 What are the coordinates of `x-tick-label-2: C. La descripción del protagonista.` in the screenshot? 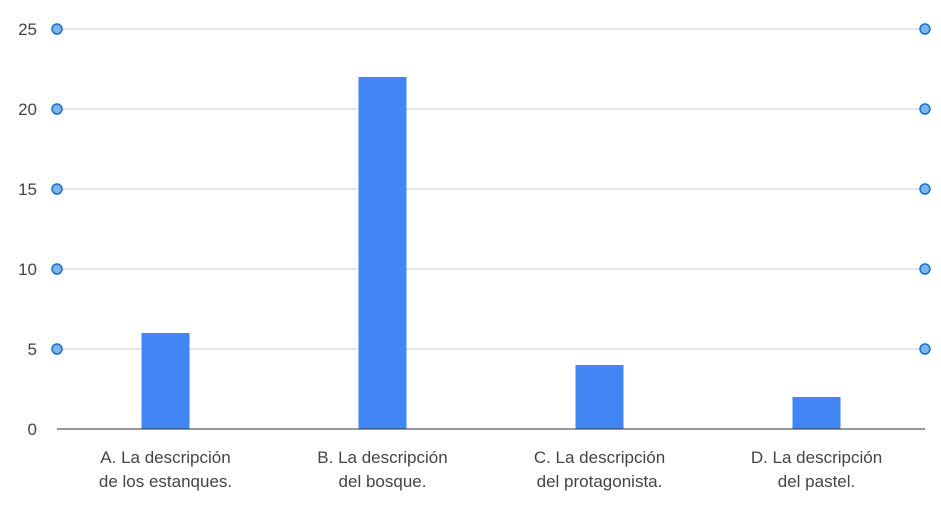 It's located at (599, 469).